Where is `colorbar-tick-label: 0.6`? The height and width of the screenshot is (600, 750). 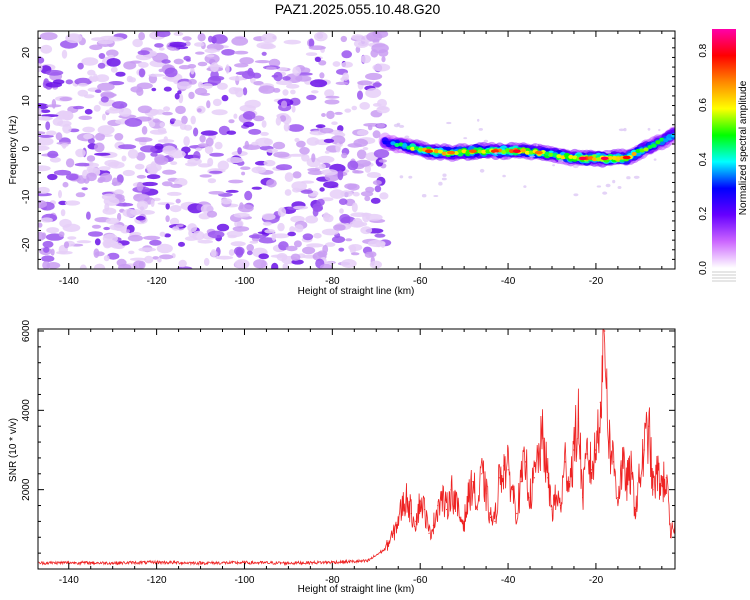 colorbar-tick-label: 0.6 is located at coordinates (703, 105).